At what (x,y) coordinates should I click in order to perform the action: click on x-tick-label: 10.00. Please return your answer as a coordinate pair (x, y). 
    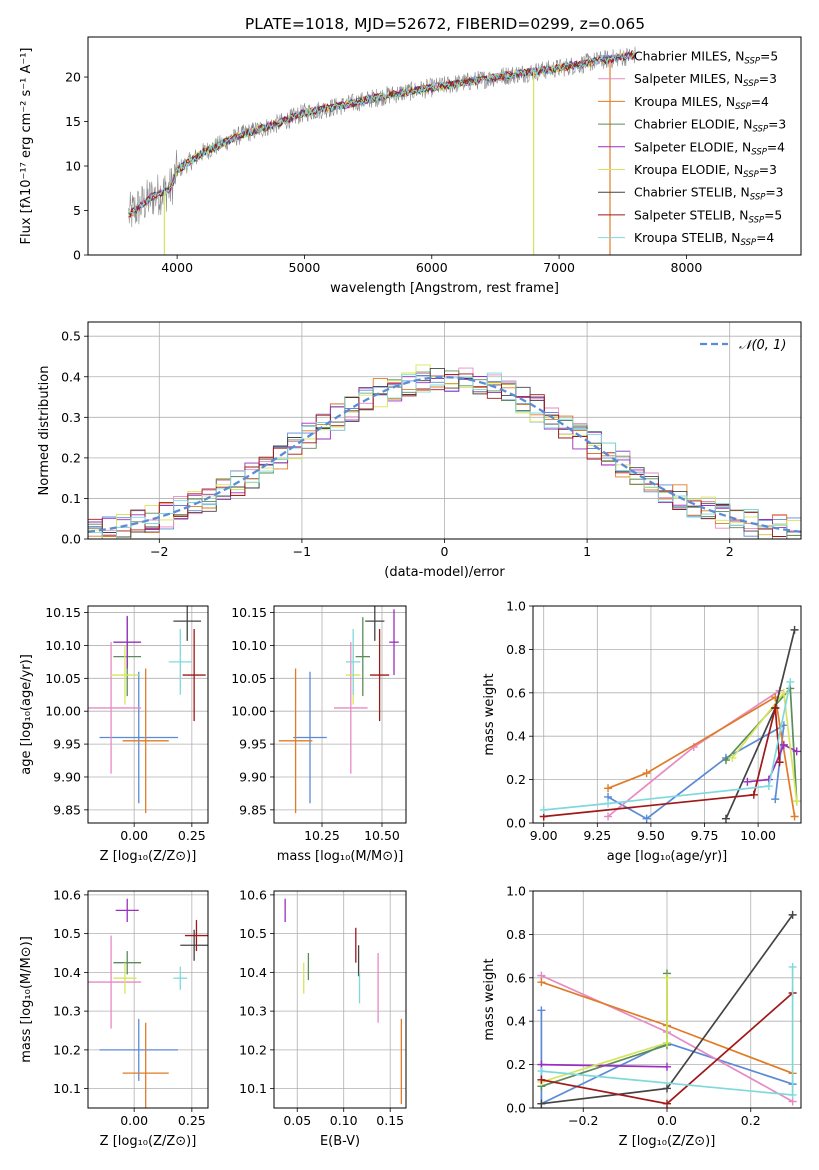
    Looking at the image, I should click on (758, 835).